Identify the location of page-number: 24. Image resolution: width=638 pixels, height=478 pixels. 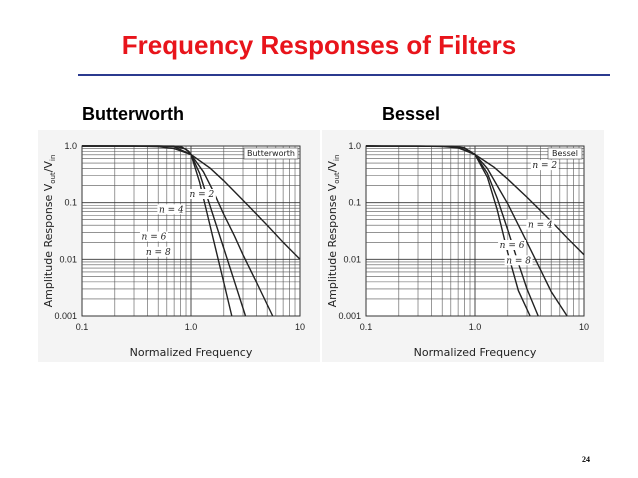
(586, 459).